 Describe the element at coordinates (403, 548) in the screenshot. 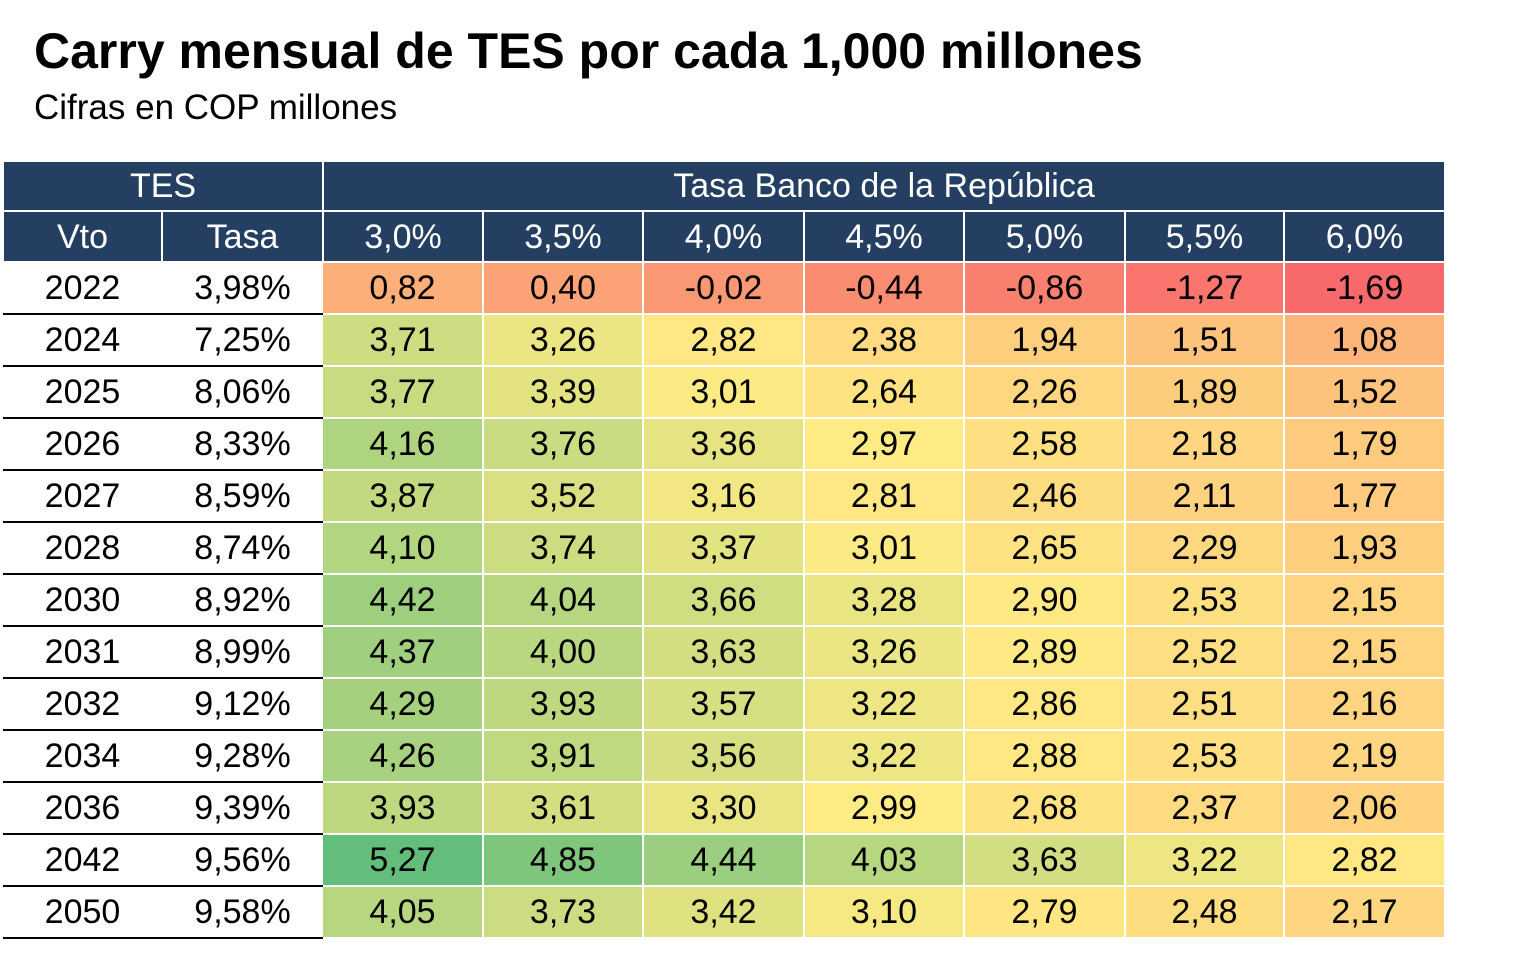

I see `carry-cell: 4,10` at that location.